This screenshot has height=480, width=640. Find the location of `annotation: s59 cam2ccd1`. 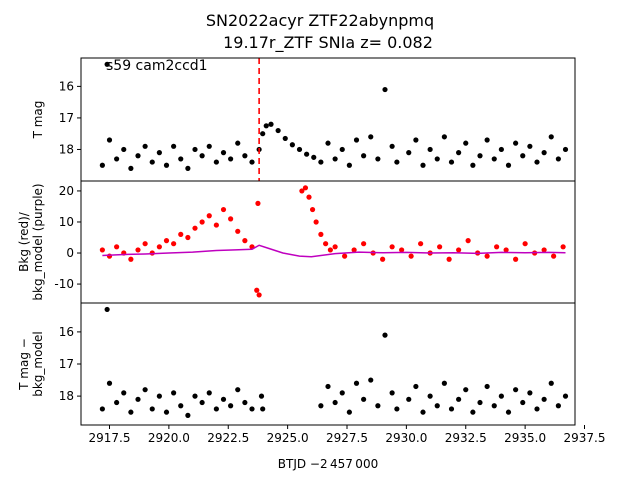

annotation: s59 cam2ccd1 is located at coordinates (157, 66).